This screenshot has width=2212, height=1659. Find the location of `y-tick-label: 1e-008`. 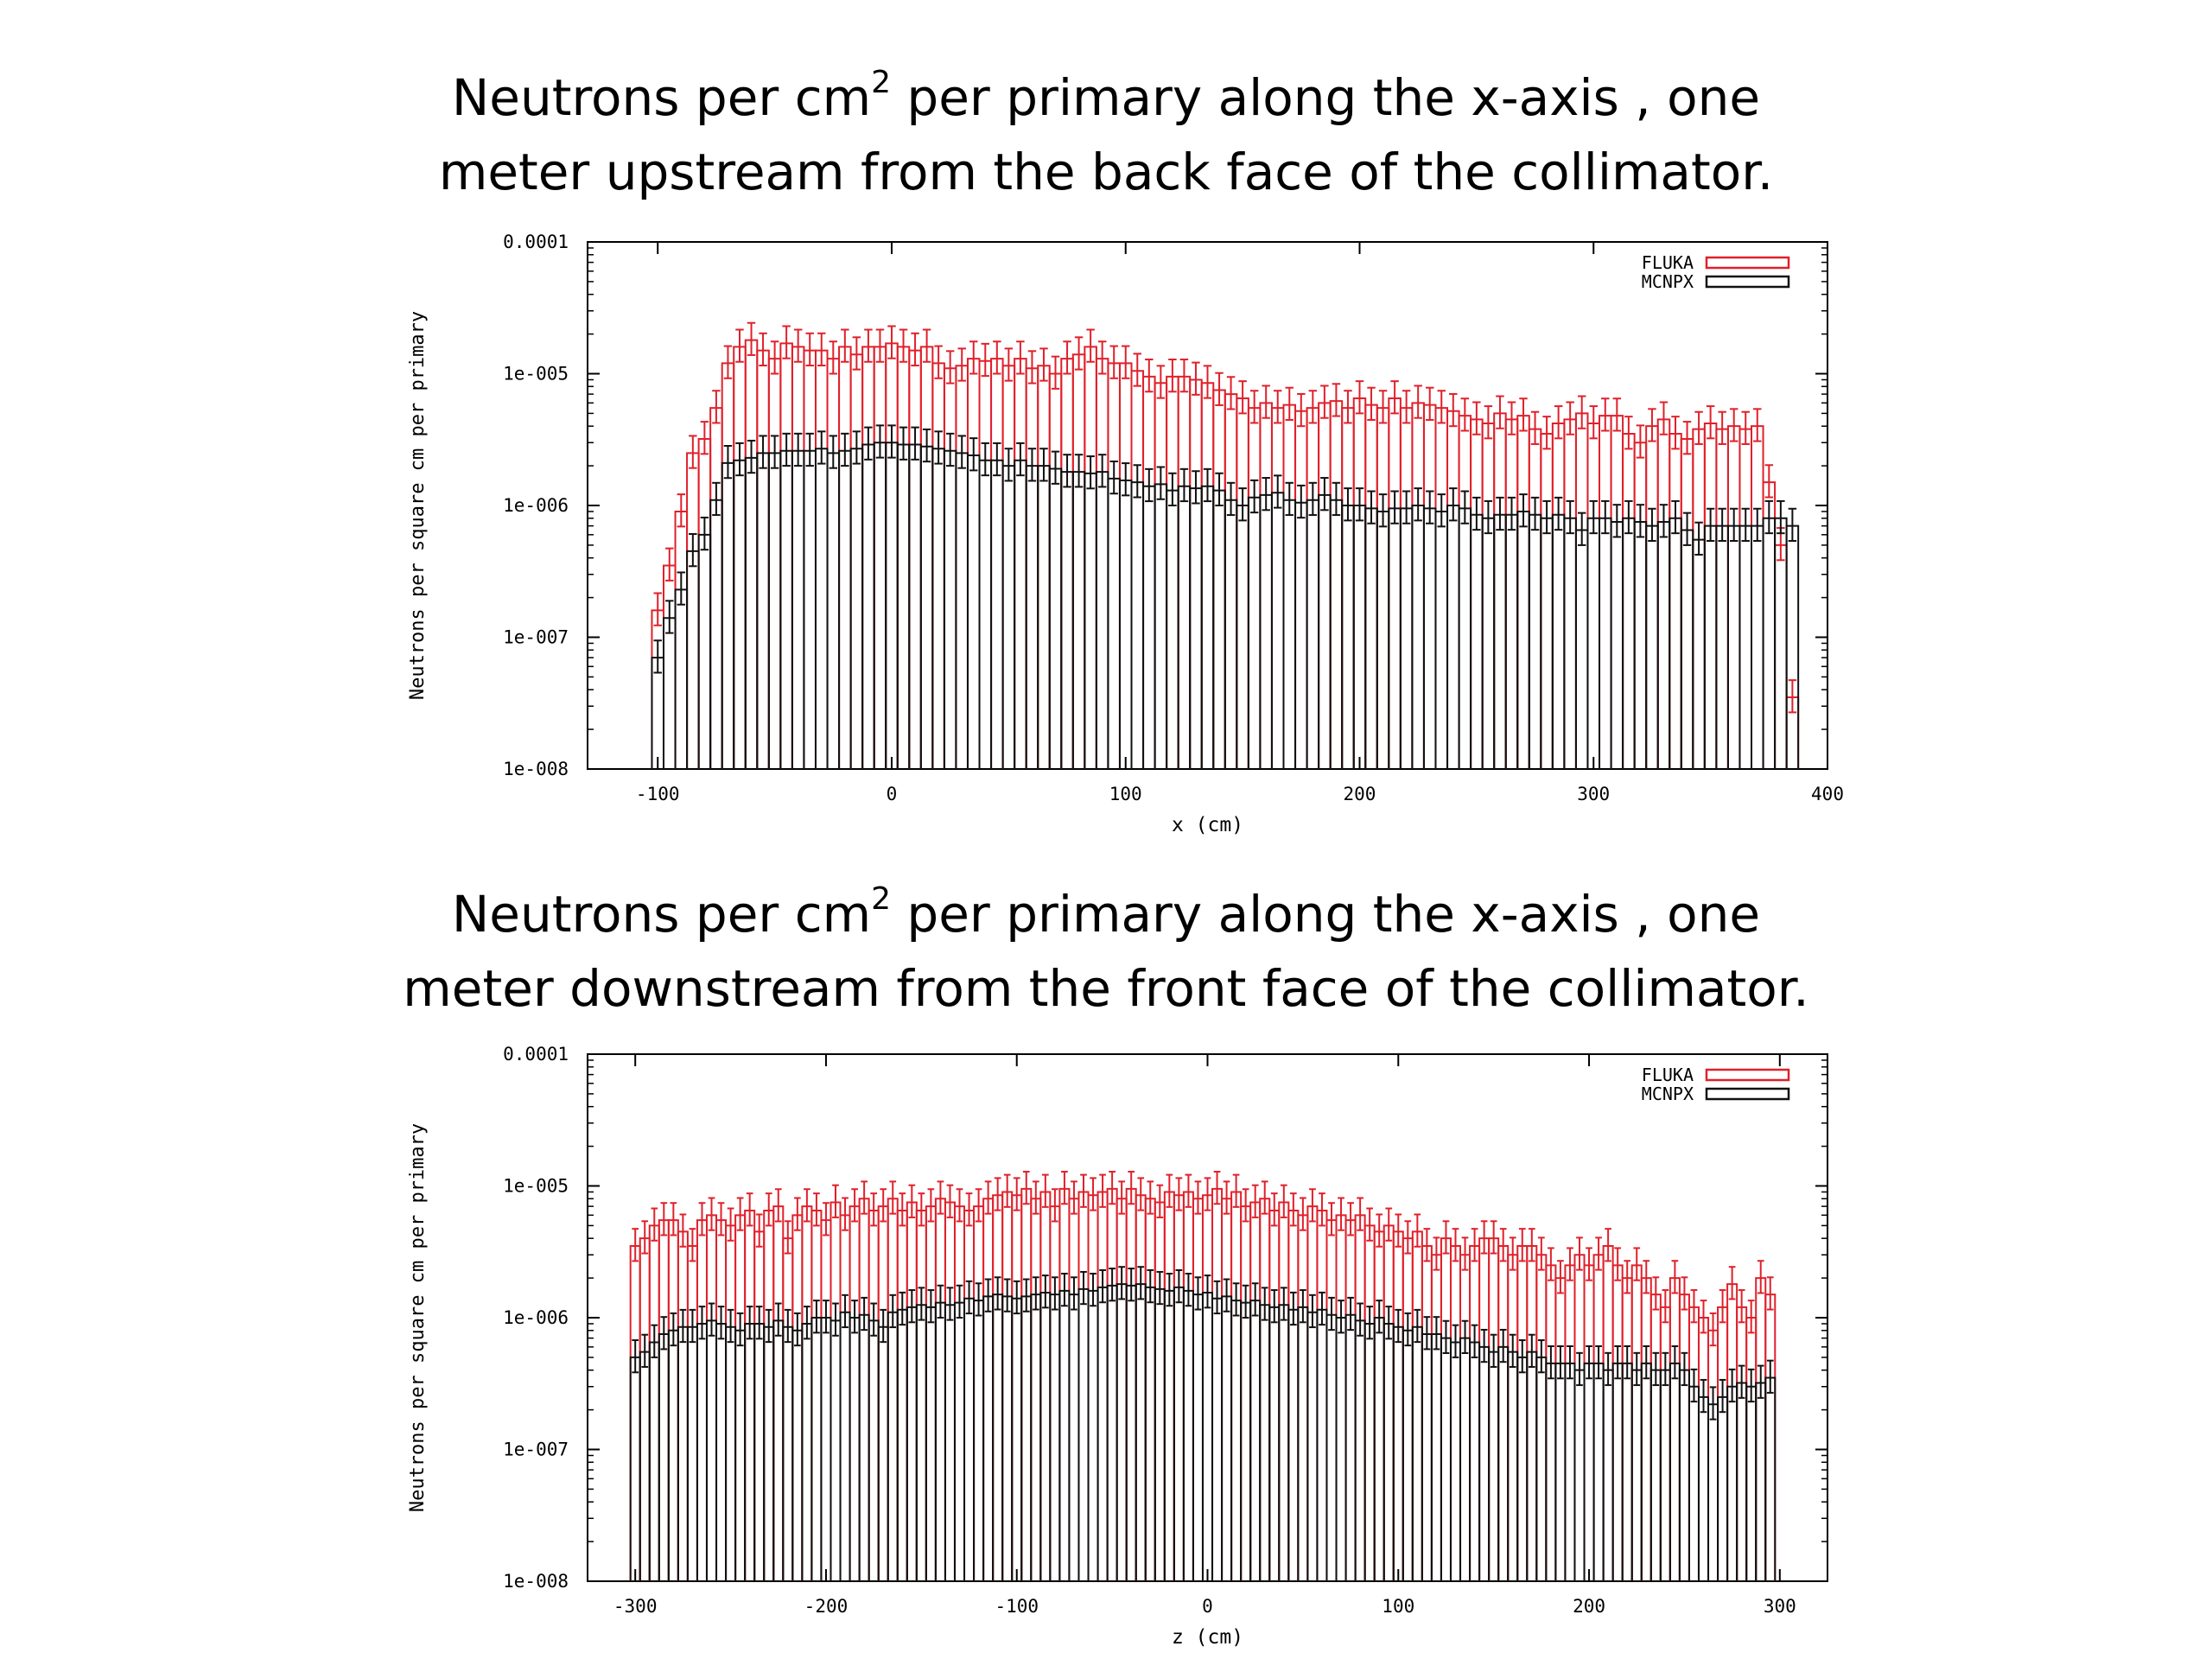

y-tick-label: 1e-008 is located at coordinates (536, 1581).